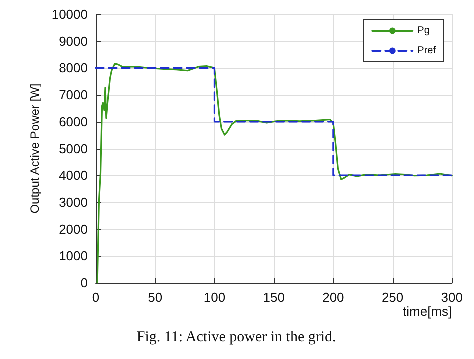 The height and width of the screenshot is (359, 474). I want to click on x-tick-label: 200, so click(333, 297).